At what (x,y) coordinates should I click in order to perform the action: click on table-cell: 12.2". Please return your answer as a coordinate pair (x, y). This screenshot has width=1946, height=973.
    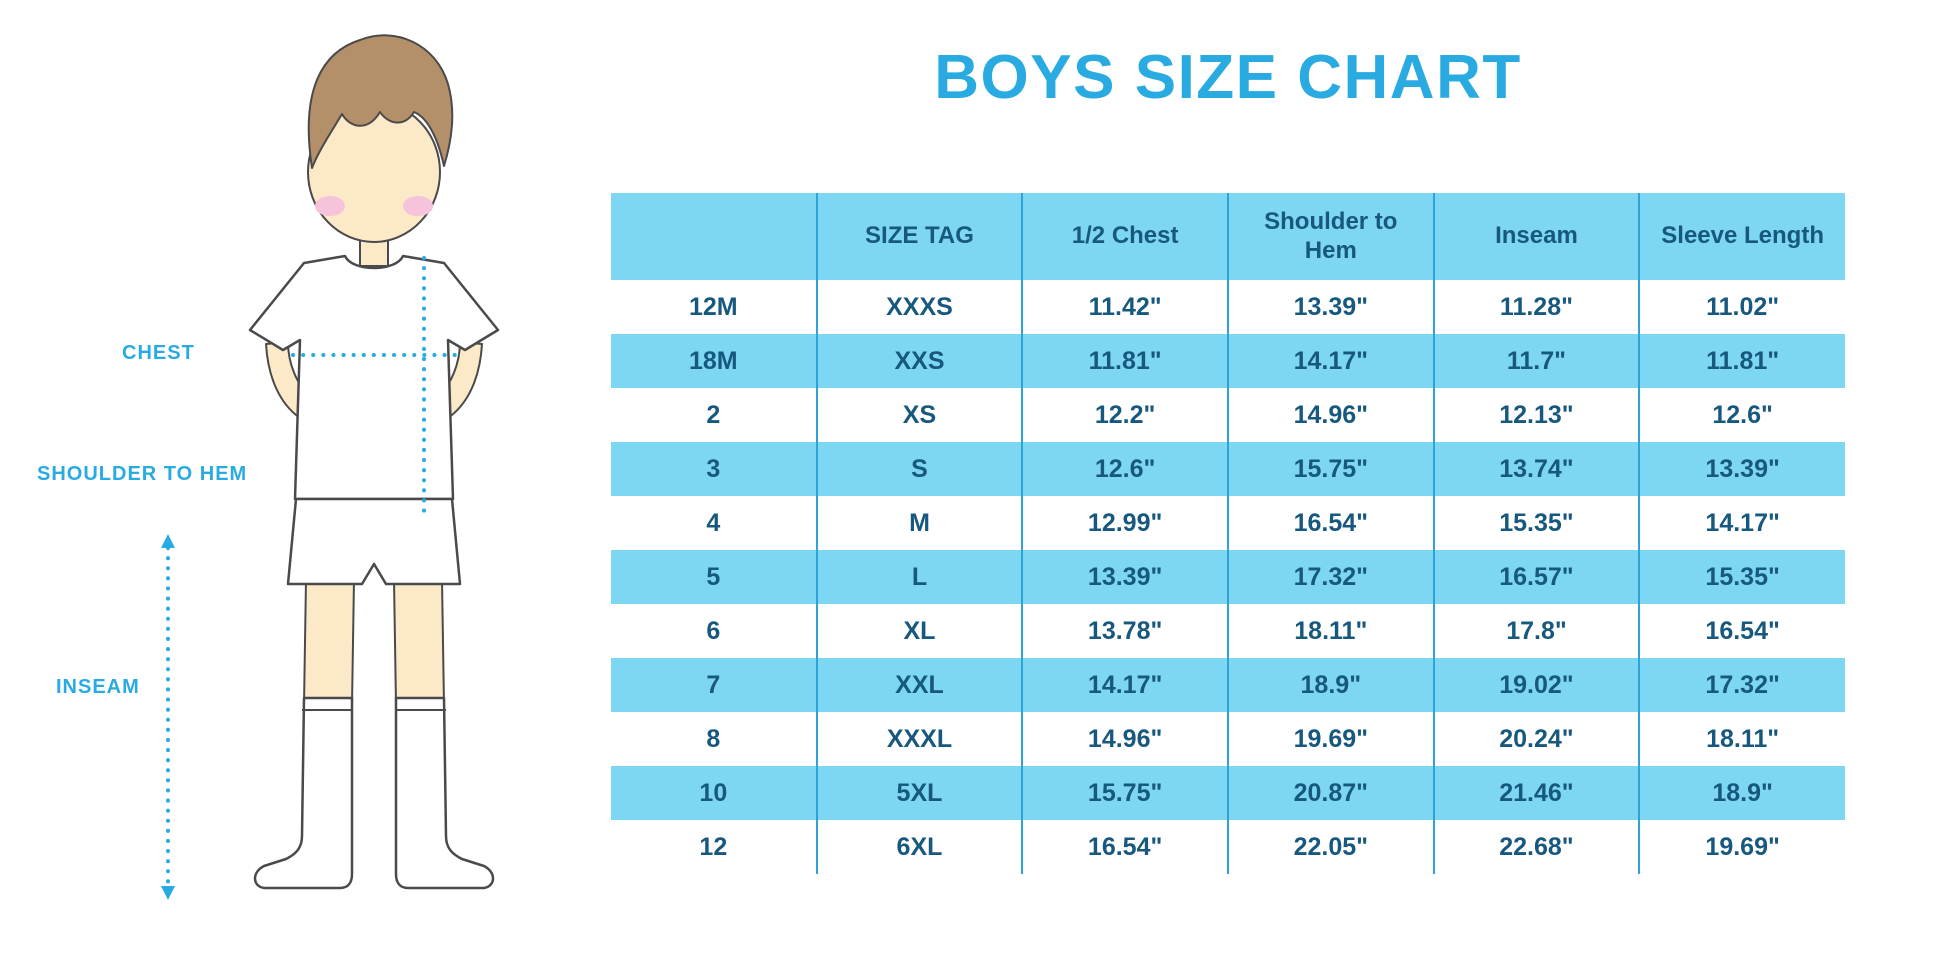
    Looking at the image, I should click on (1124, 415).